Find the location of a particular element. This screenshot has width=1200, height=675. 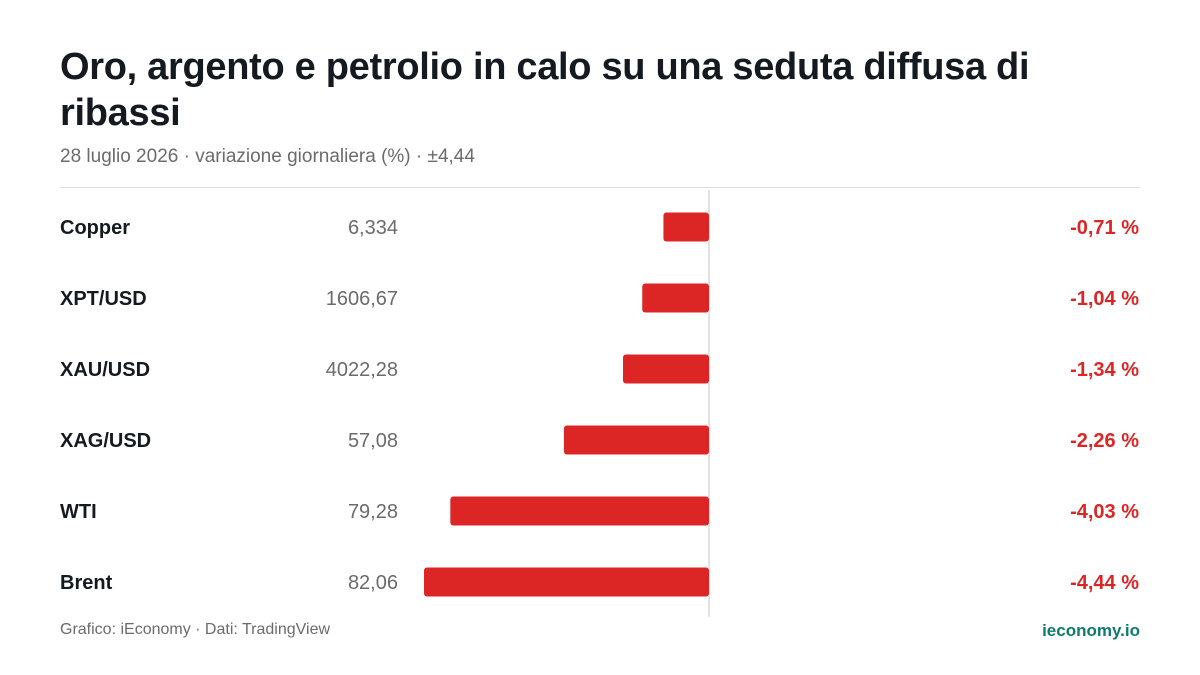

change-label: -1,04 % is located at coordinates (1104, 299).